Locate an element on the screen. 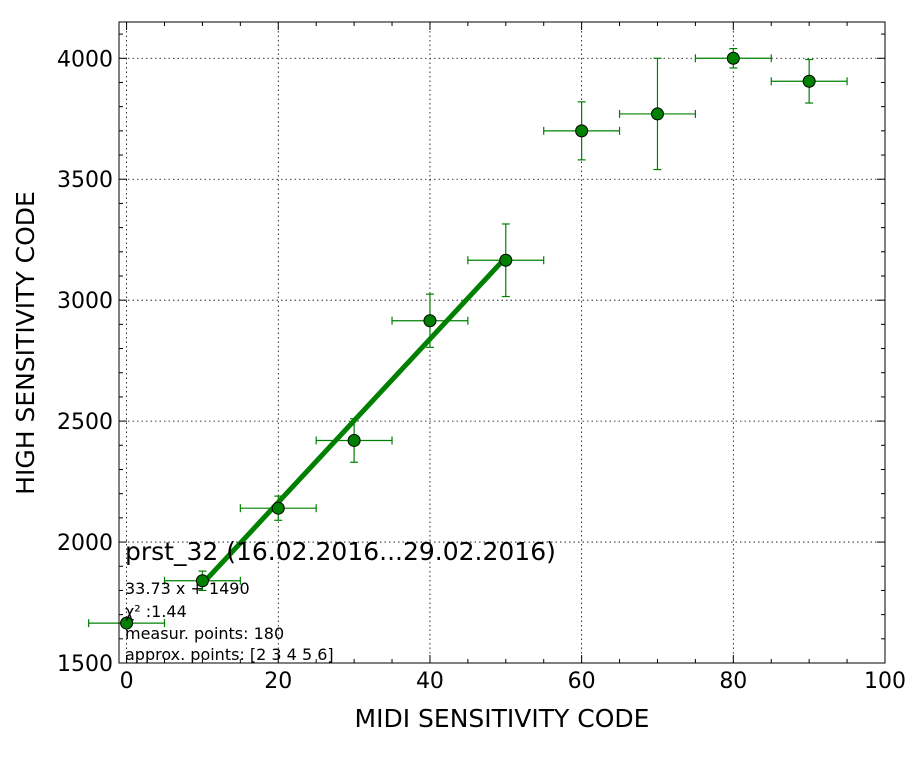 This screenshot has width=912, height=762. annotation-title: prst_32 (16.02.2016...29.02.2016) is located at coordinates (340, 551).